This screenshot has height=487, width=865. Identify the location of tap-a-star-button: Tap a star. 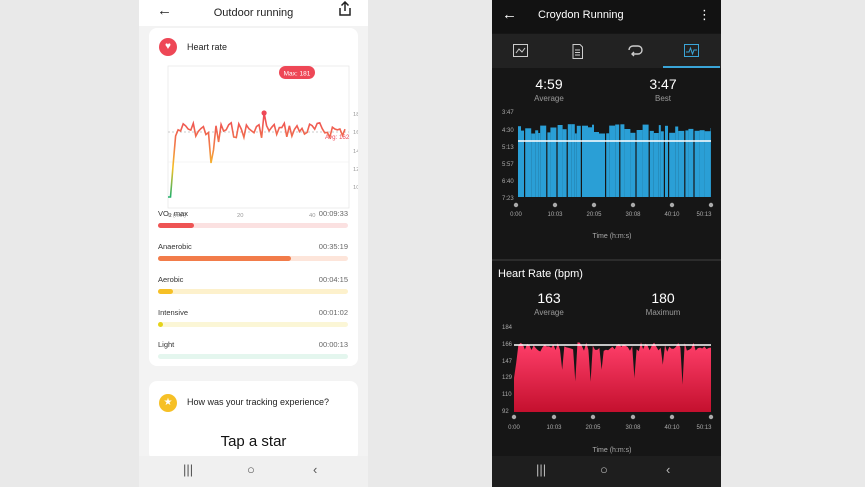
(253, 441).